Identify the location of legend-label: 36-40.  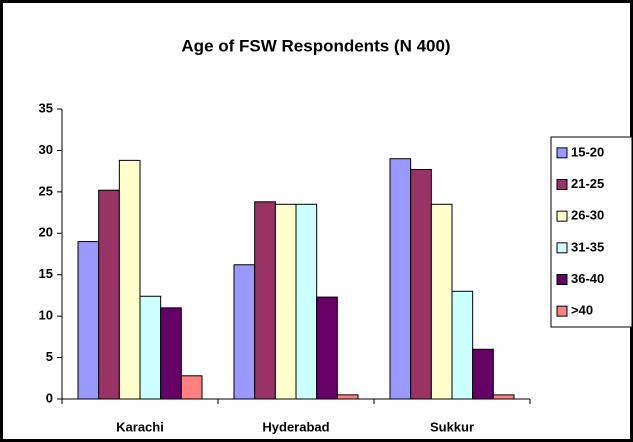
(587, 278).